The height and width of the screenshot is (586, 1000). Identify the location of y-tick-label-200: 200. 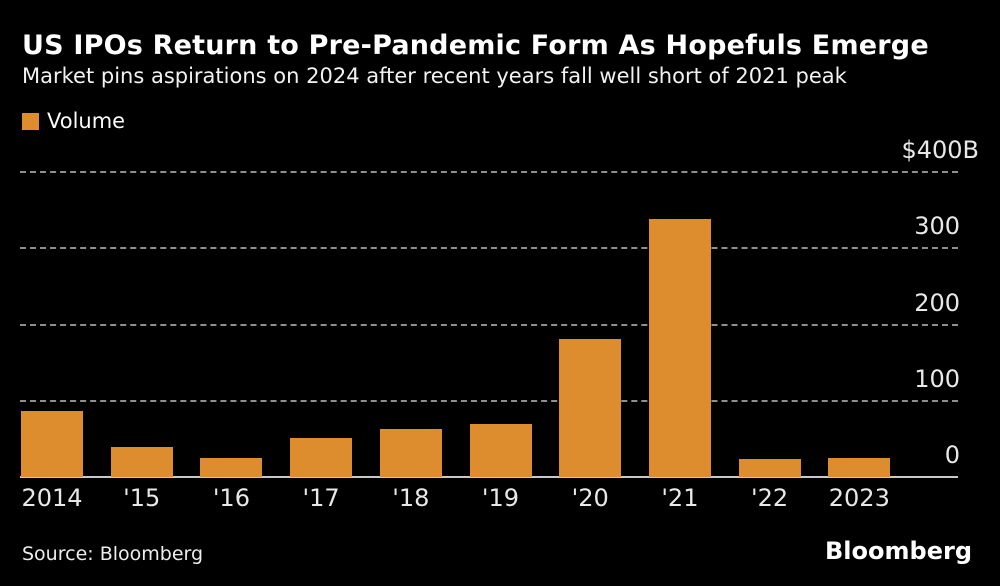
(937, 302).